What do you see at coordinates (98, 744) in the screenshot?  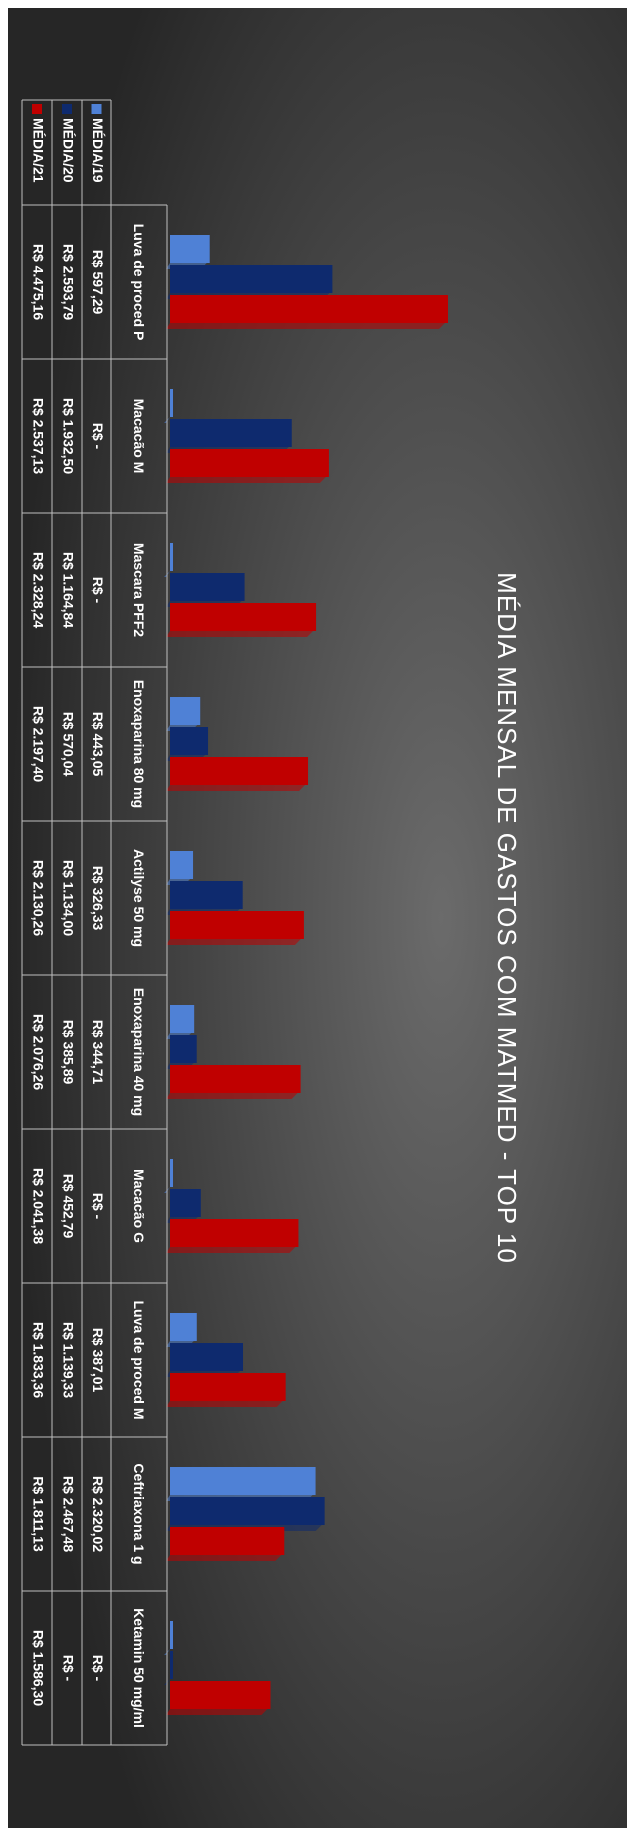 I see `value-label: R$ 443,05` at bounding box center [98, 744].